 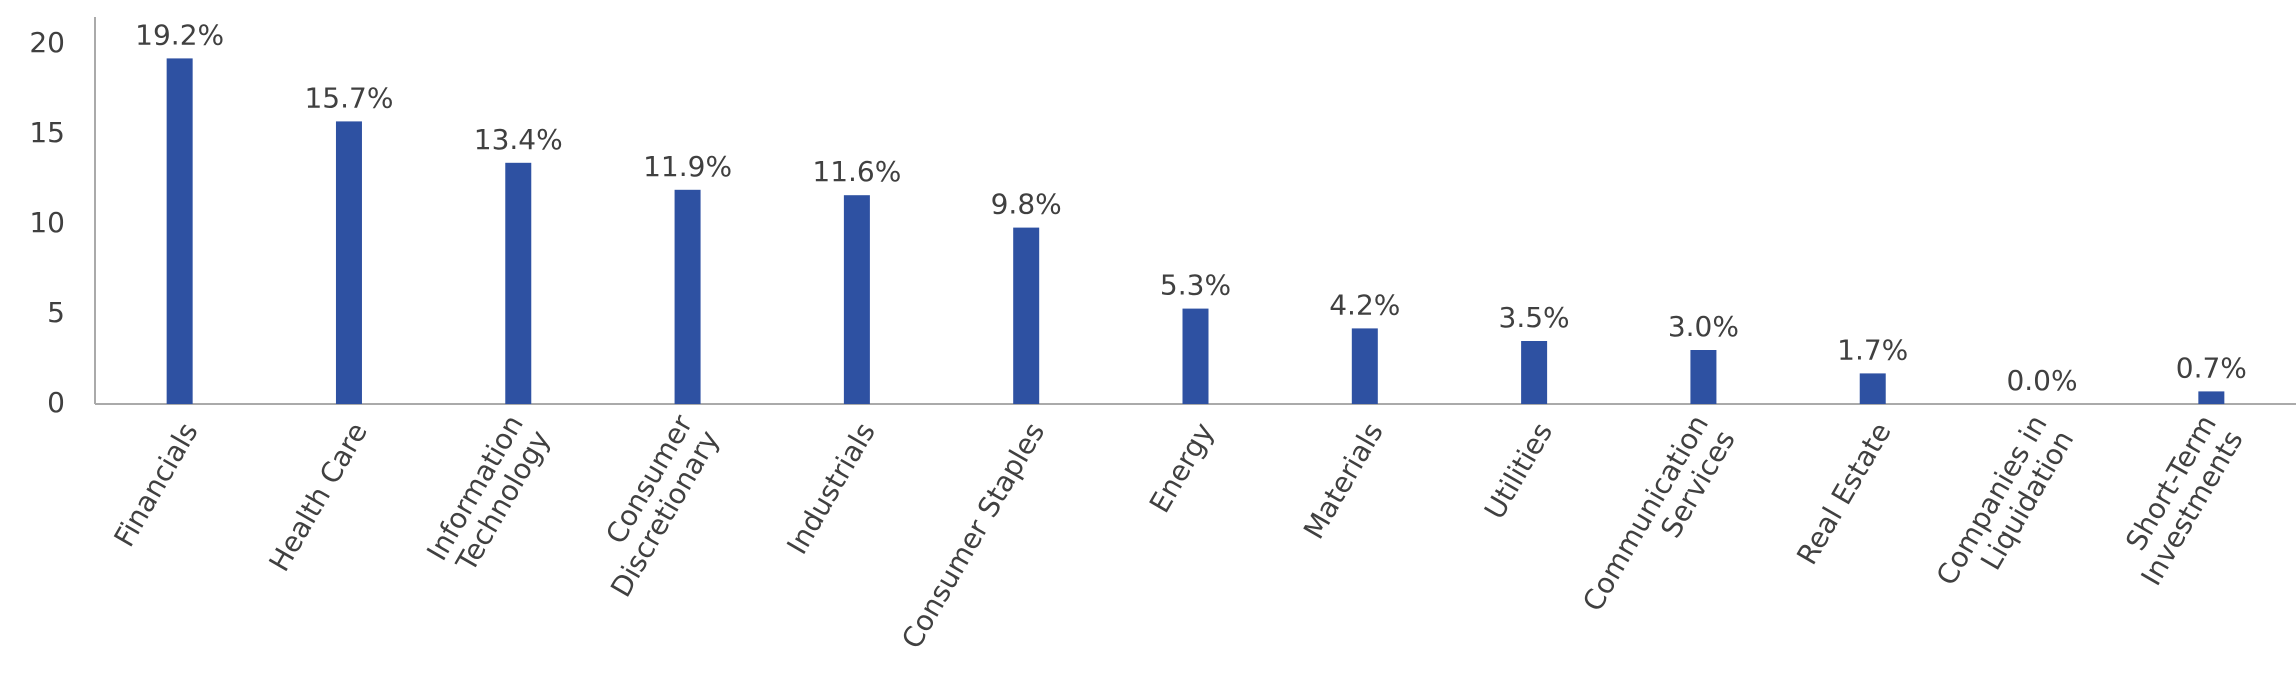 What do you see at coordinates (687, 166) in the screenshot?
I see `value-label: 11.9%` at bounding box center [687, 166].